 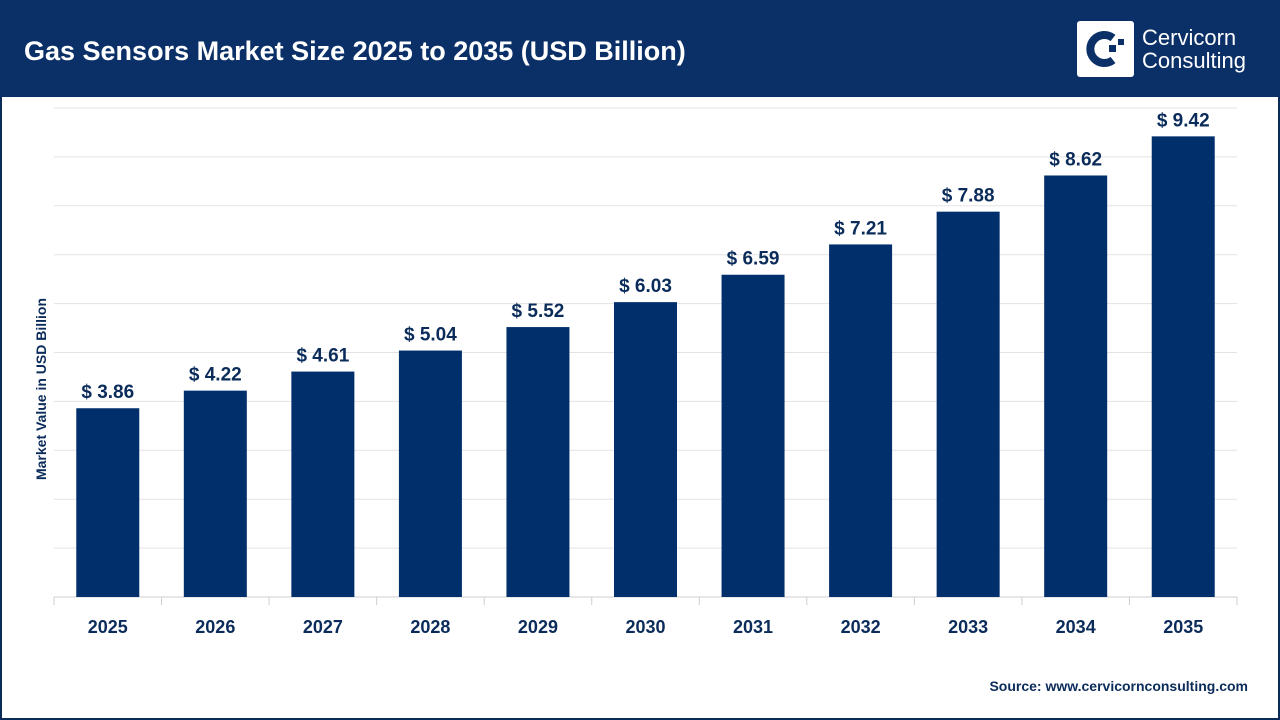 What do you see at coordinates (323, 627) in the screenshot?
I see `x-tick-label: 2027` at bounding box center [323, 627].